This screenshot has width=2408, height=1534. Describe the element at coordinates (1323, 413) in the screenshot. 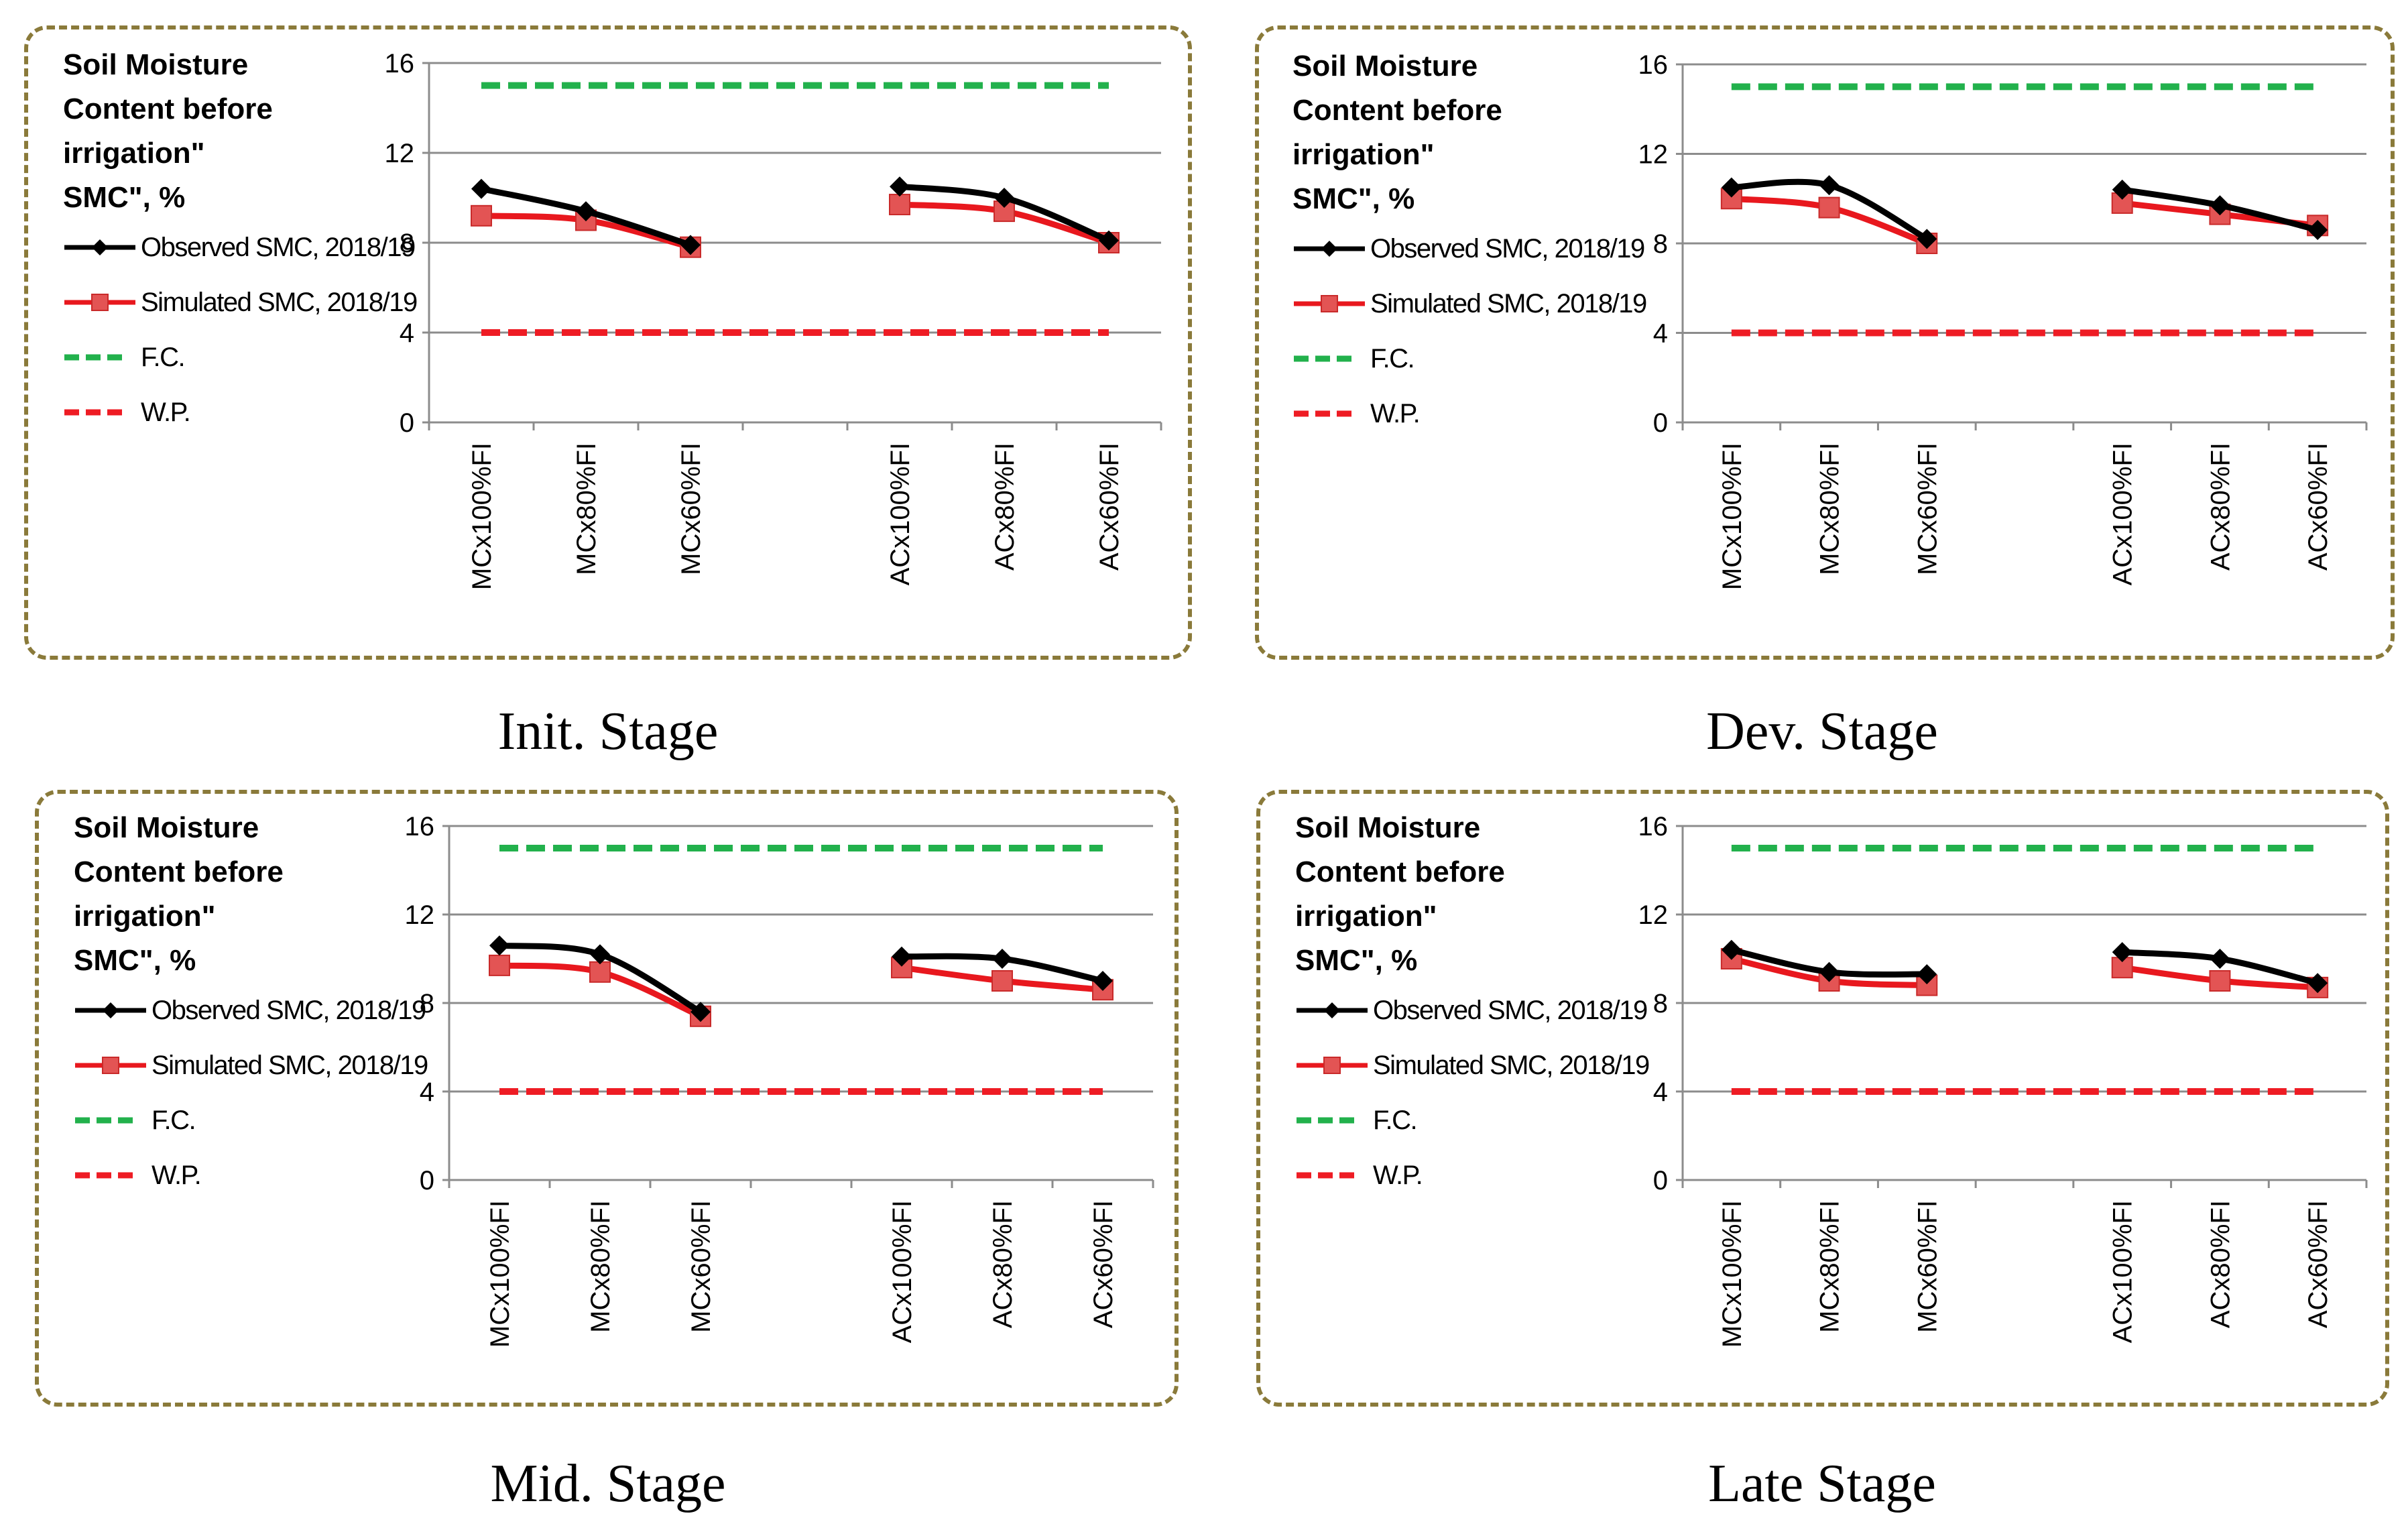

I see `wp-dashed-line-icon` at that location.